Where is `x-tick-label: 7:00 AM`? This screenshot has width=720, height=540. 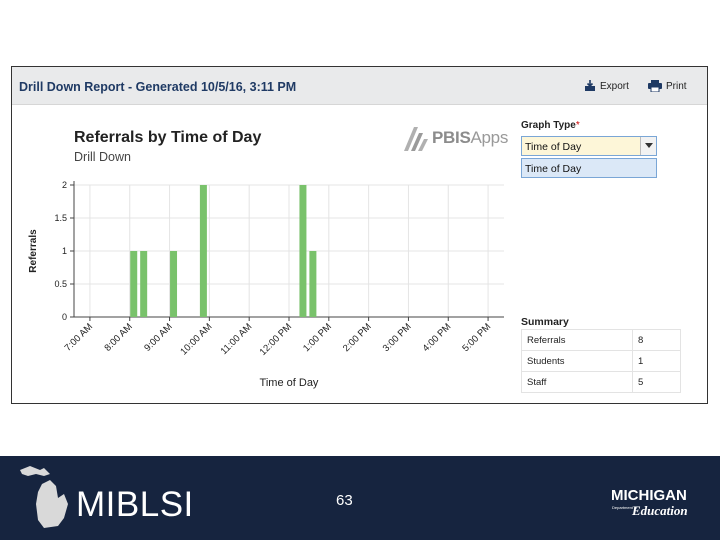 x-tick-label: 7:00 AM is located at coordinates (79, 337).